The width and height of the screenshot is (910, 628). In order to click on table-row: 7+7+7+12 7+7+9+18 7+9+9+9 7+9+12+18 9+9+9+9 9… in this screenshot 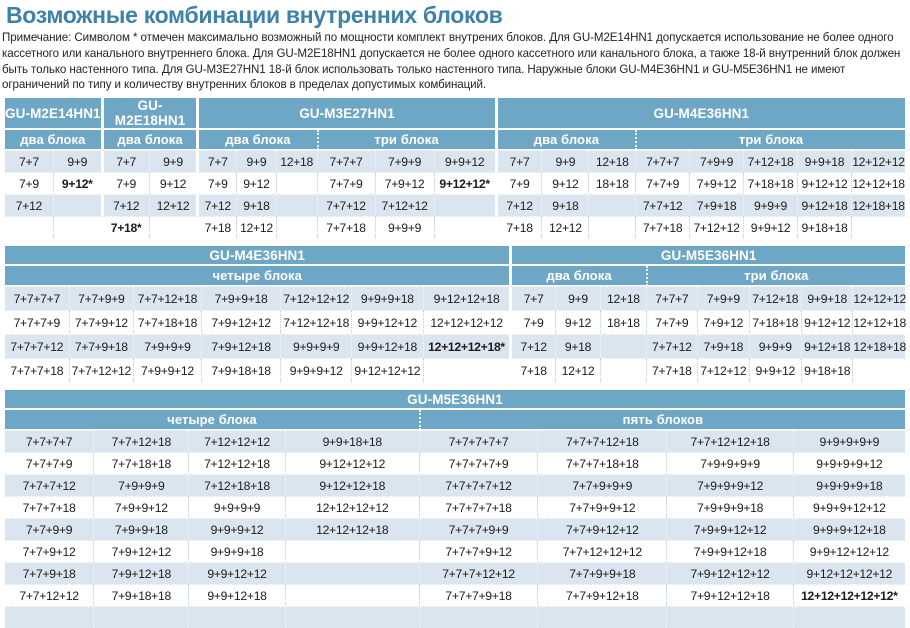, I will do `click(455, 346)`.